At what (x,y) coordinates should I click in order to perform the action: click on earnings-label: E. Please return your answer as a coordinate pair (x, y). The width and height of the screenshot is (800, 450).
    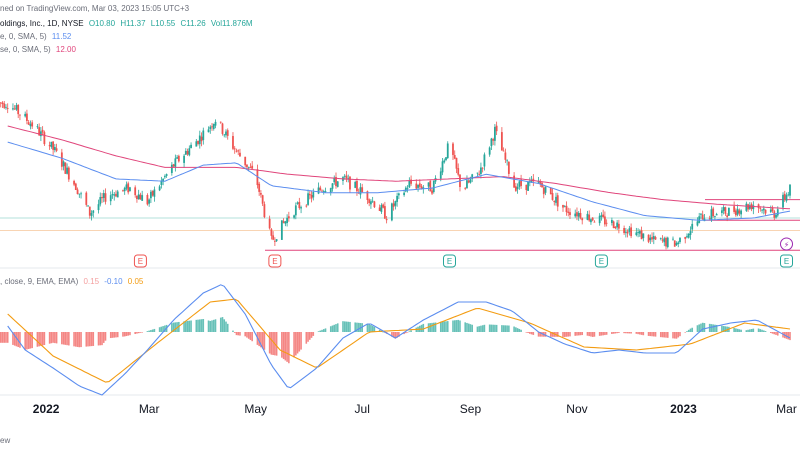
    Looking at the image, I should click on (449, 261).